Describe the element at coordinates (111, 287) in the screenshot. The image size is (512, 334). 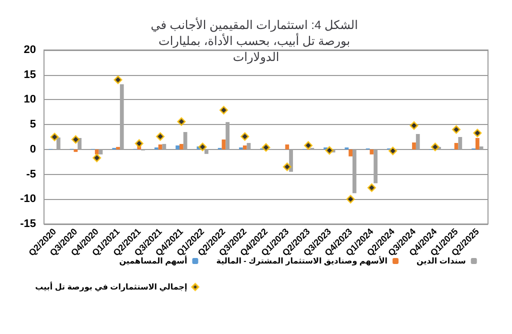
I see `legend-label: إجمالي الاستثمارات في بورصة تل أبيب` at that location.